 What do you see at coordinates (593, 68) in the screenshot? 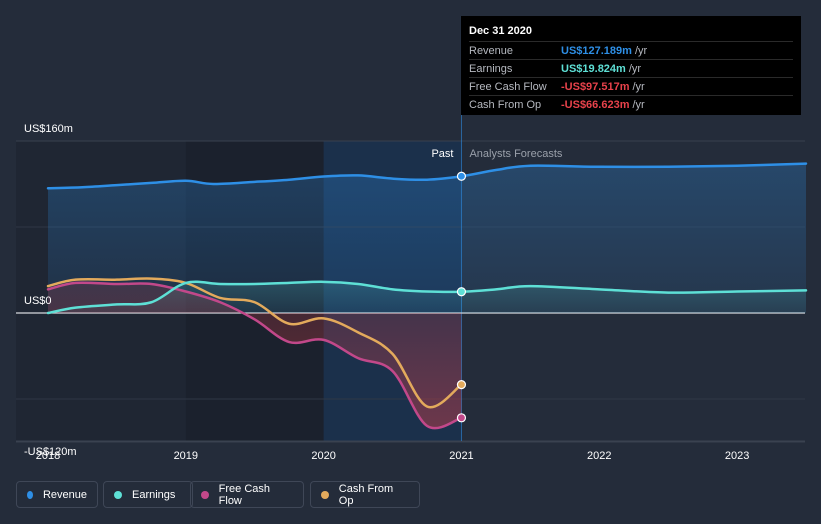
I see `tooltip-value: US$19.824m` at bounding box center [593, 68].